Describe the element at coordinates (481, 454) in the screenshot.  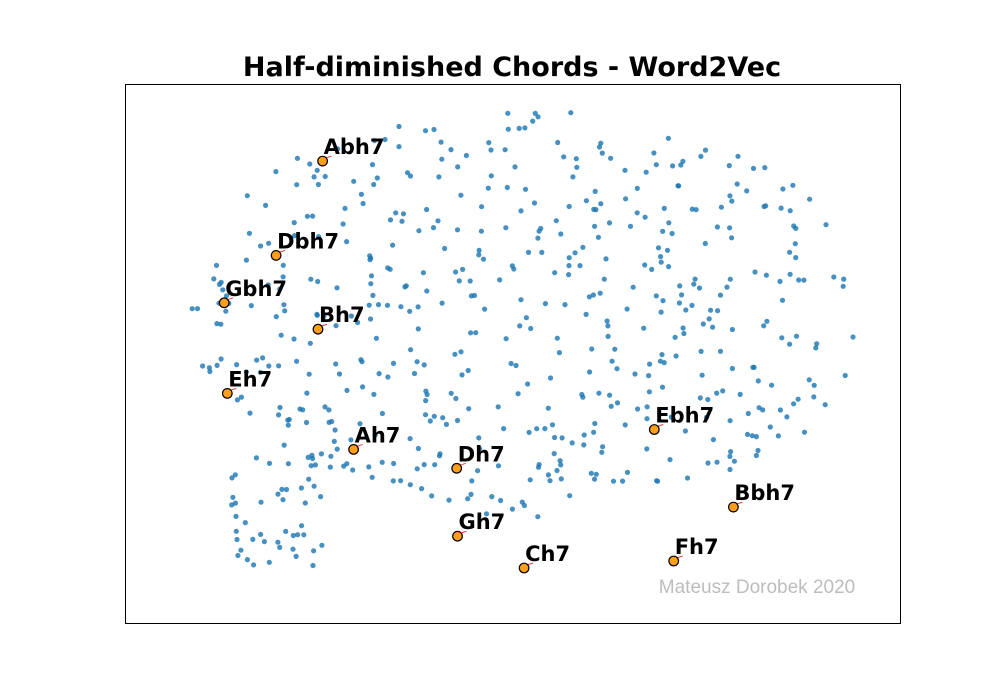
I see `highlight-label: Dh7` at that location.